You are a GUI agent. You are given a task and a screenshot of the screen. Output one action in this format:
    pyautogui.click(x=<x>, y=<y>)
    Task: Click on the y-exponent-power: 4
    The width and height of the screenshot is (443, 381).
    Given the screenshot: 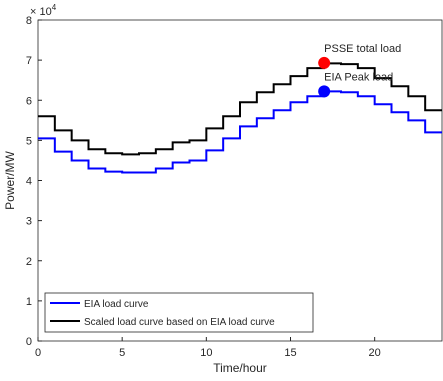 What is the action you would take?
    pyautogui.click(x=54, y=7)
    